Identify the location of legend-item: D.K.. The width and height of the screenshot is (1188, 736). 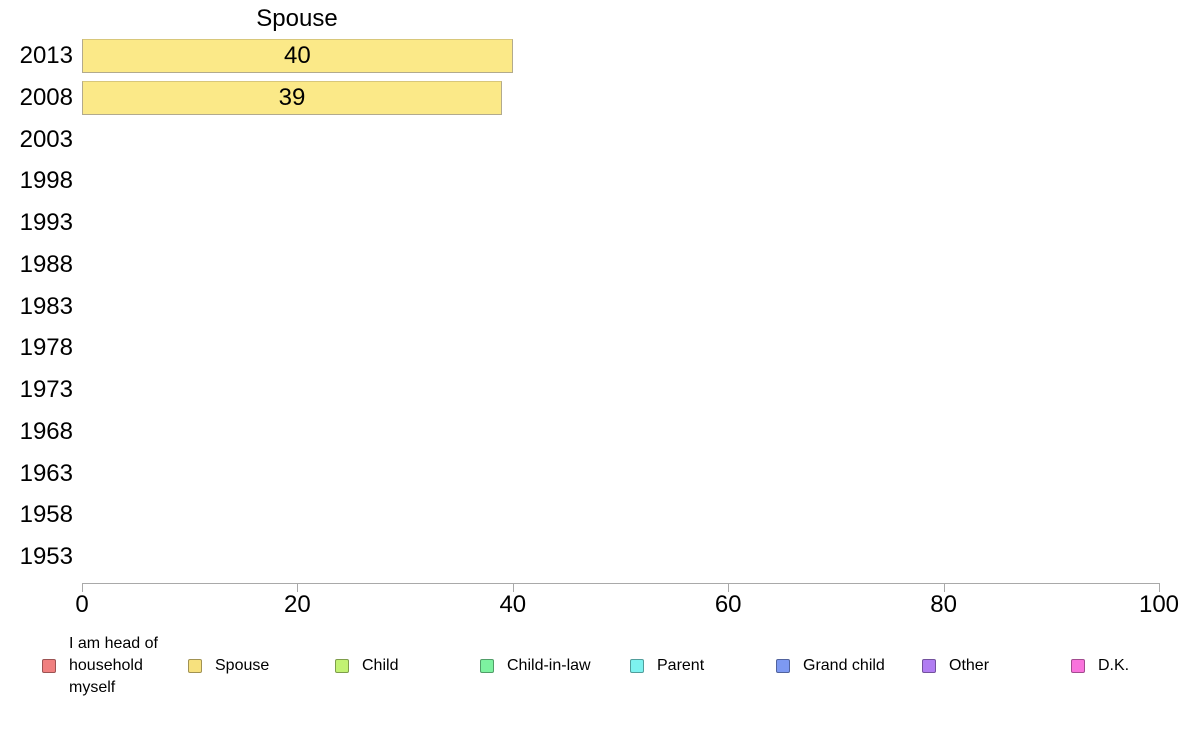
(1100, 666).